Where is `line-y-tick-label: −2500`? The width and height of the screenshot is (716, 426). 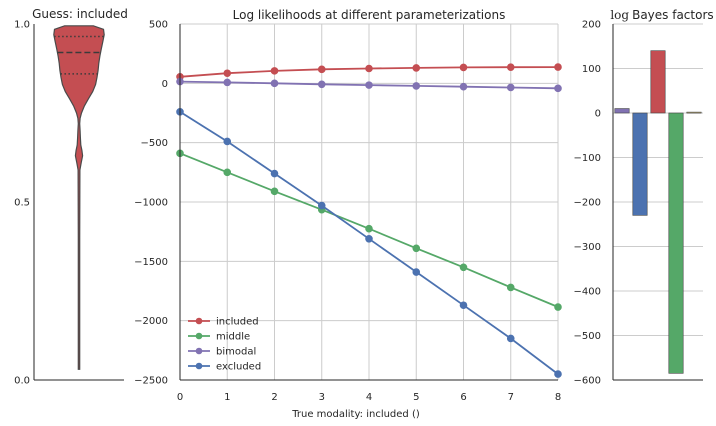
line-y-tick-label: −2500 is located at coordinates (151, 381).